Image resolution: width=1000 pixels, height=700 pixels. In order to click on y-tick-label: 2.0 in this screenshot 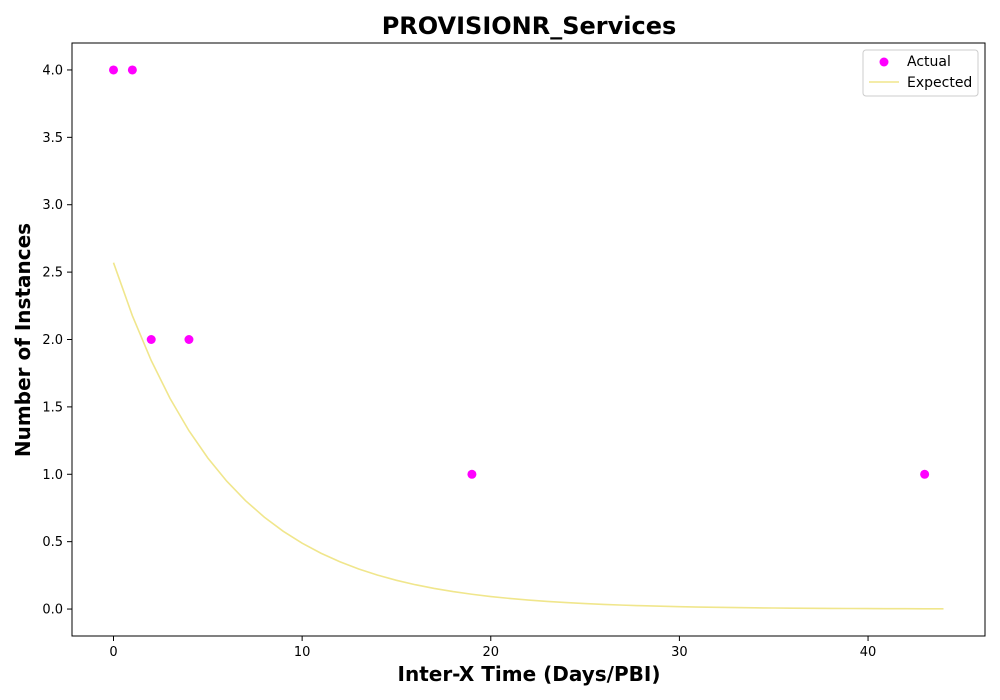, I will do `click(52, 340)`.